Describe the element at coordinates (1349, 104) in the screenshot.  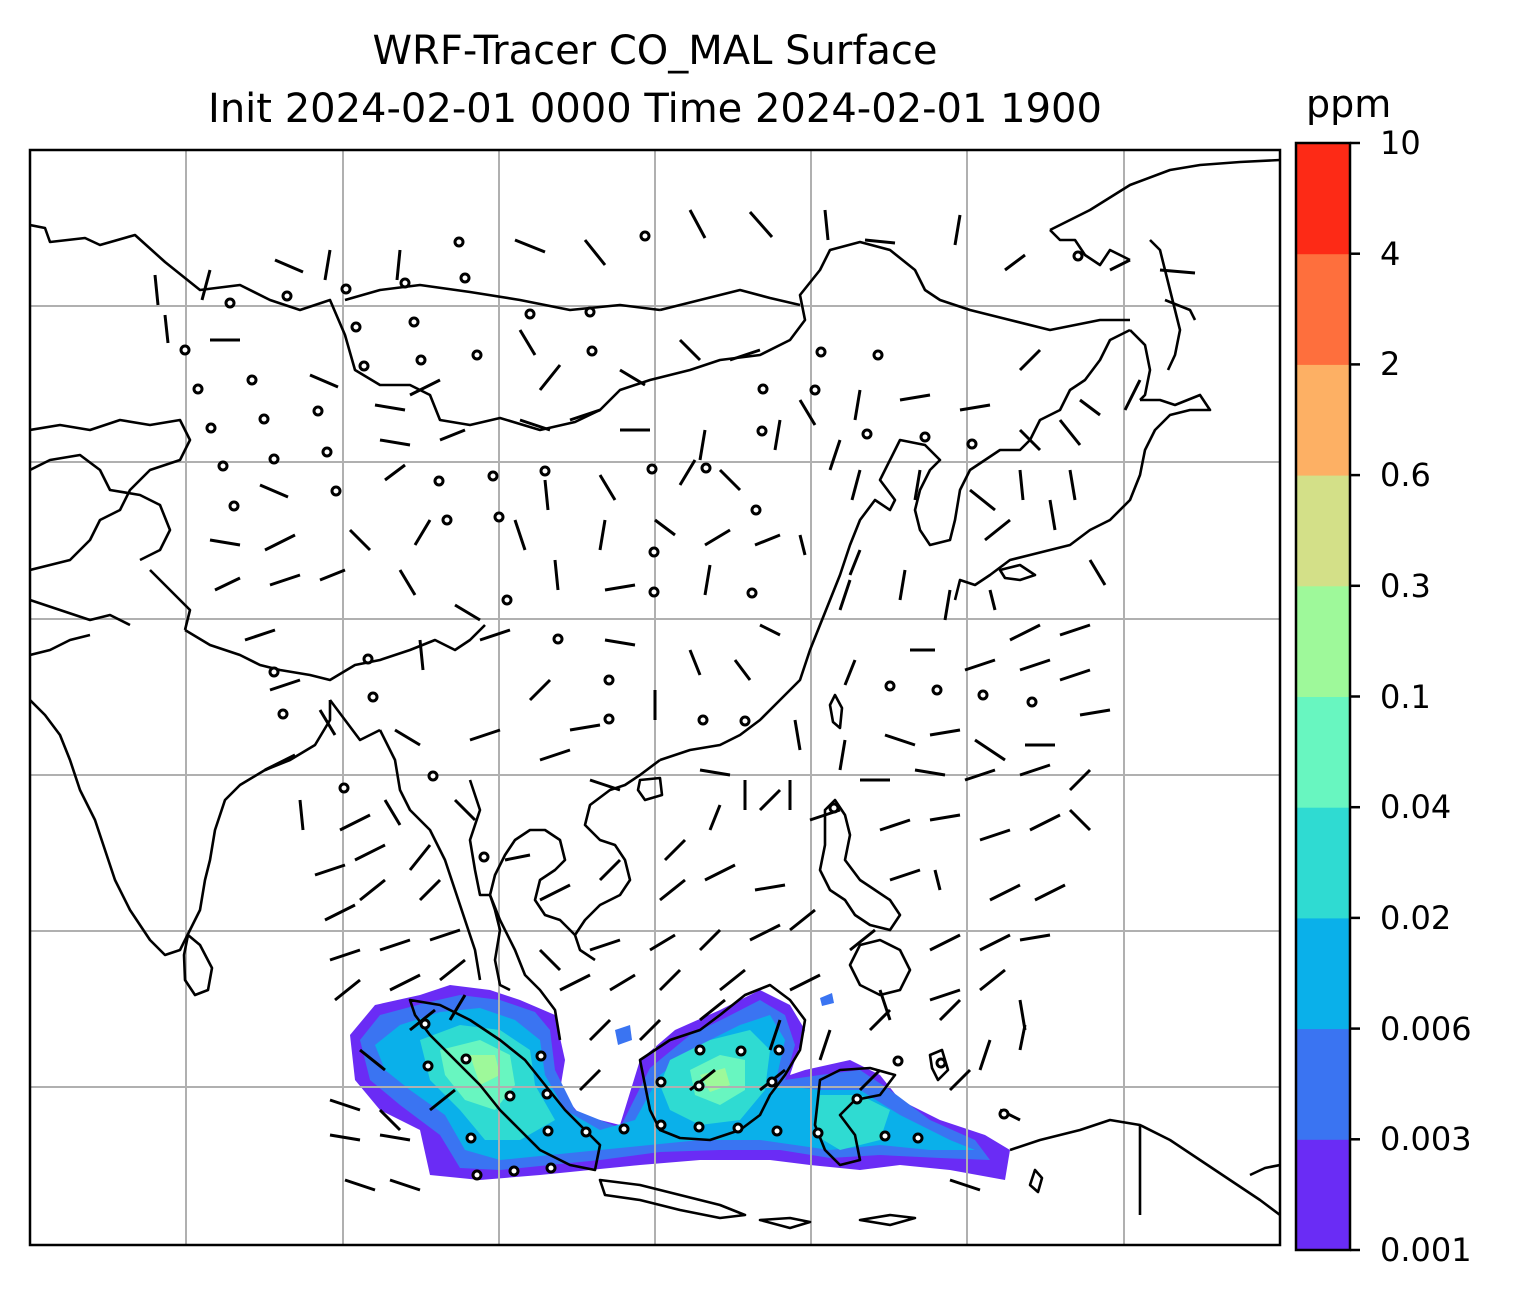
I see `colorbar-unit: ppm` at that location.